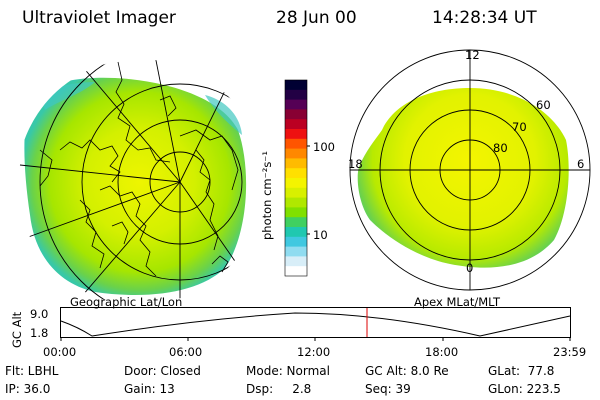 Image resolution: width=600 pixels, height=400 pixels. Describe the element at coordinates (355, 164) in the screenshot. I see `mlt-label-18: 18` at that location.